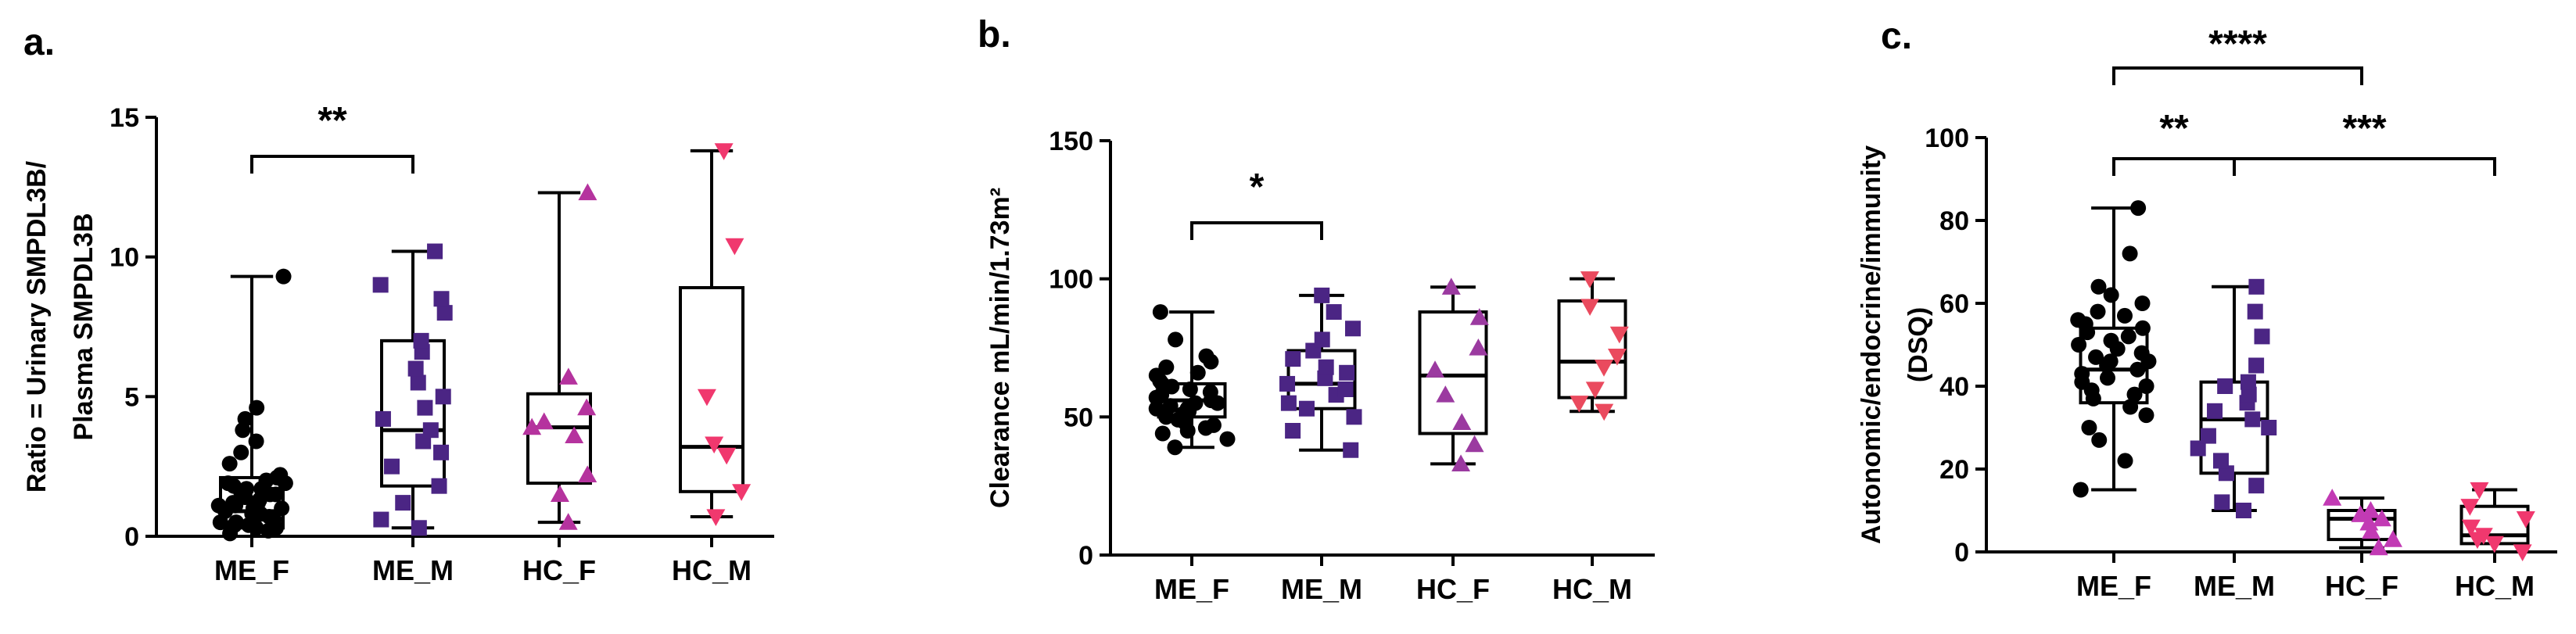 The width and height of the screenshot is (2576, 634). Describe the element at coordinates (1592, 589) in the screenshot. I see `x-tick-label: HC_M` at that location.